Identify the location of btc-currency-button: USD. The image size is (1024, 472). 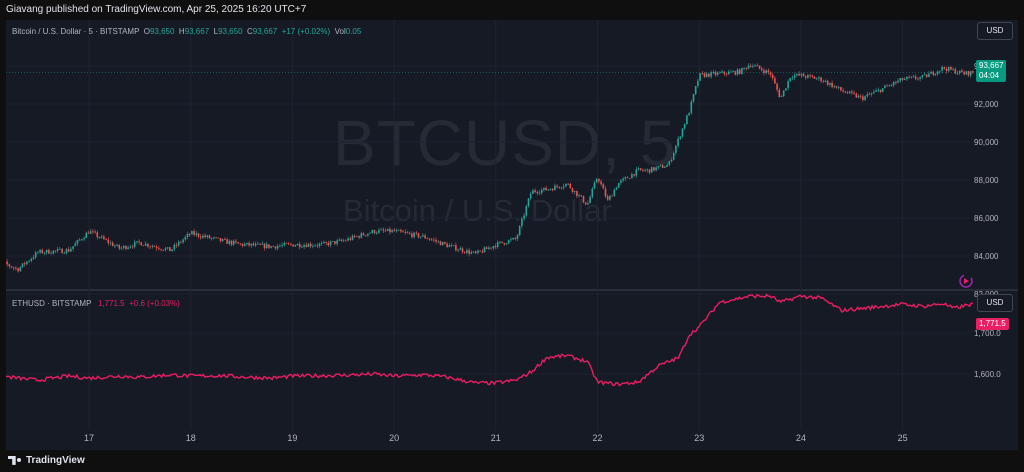
(995, 31).